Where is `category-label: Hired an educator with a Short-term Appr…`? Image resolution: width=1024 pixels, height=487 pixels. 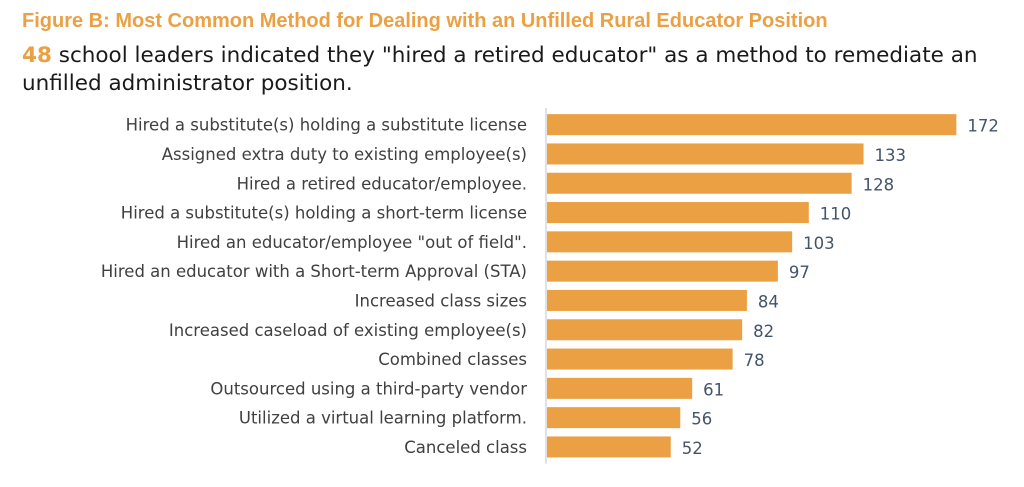 category-label: Hired an educator with a Short-term Appr… is located at coordinates (314, 271).